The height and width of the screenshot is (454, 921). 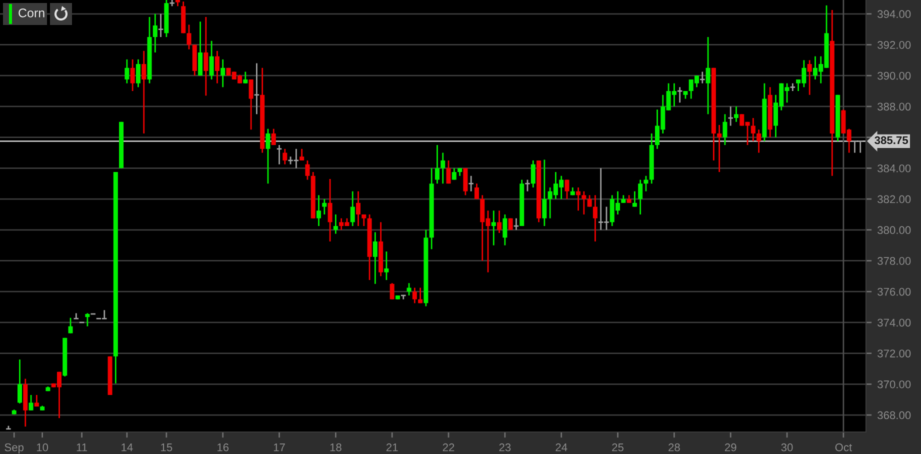 I want to click on y-tick-label: 376.00, so click(x=894, y=292).